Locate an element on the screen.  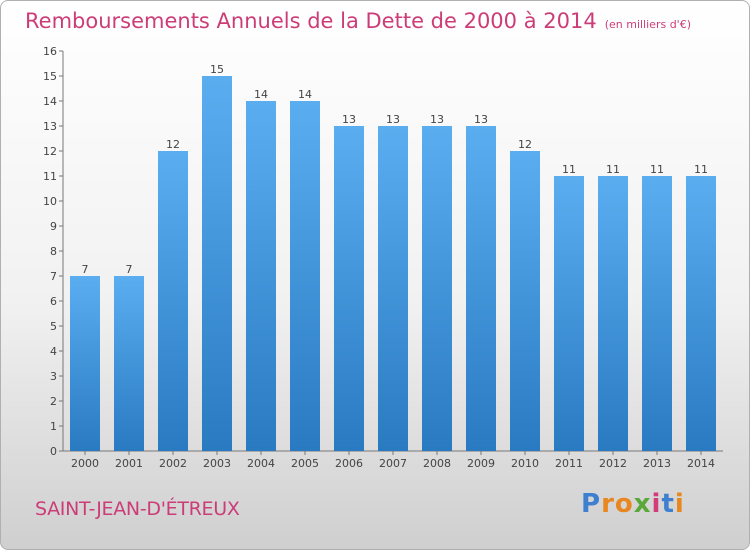
y-tick-label: 12 is located at coordinates (50, 151).